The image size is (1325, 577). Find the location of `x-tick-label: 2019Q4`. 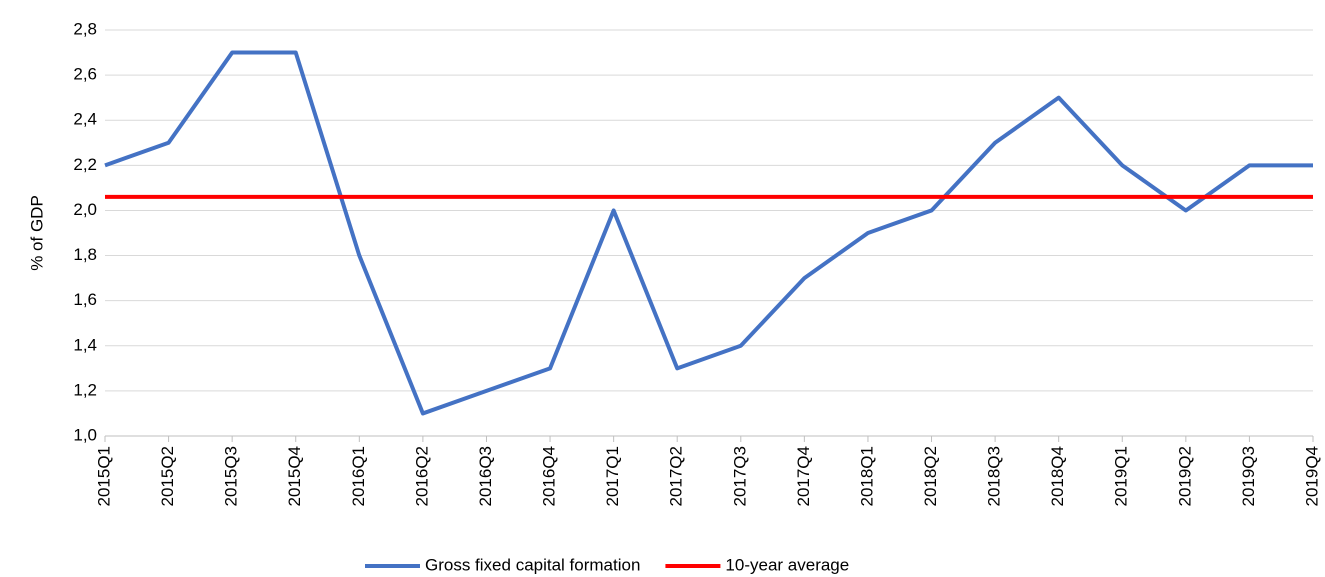

x-tick-label: 2019Q4 is located at coordinates (1311, 476).